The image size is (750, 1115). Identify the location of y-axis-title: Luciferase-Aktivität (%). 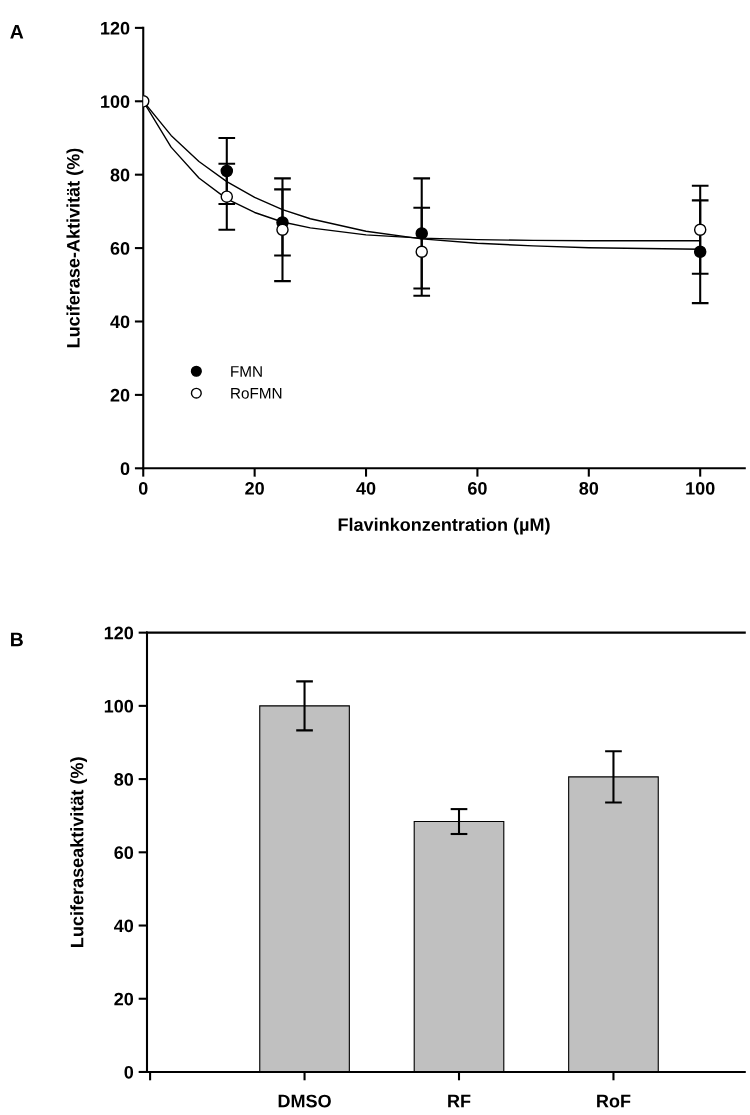
(75, 248).